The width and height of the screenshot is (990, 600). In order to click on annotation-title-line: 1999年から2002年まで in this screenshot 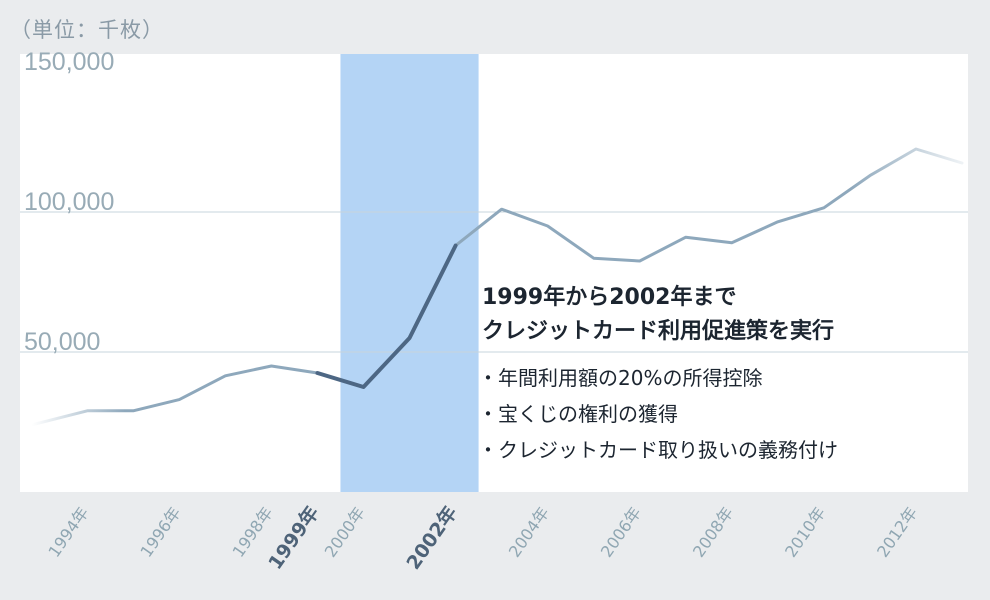, I will do `click(609, 297)`.